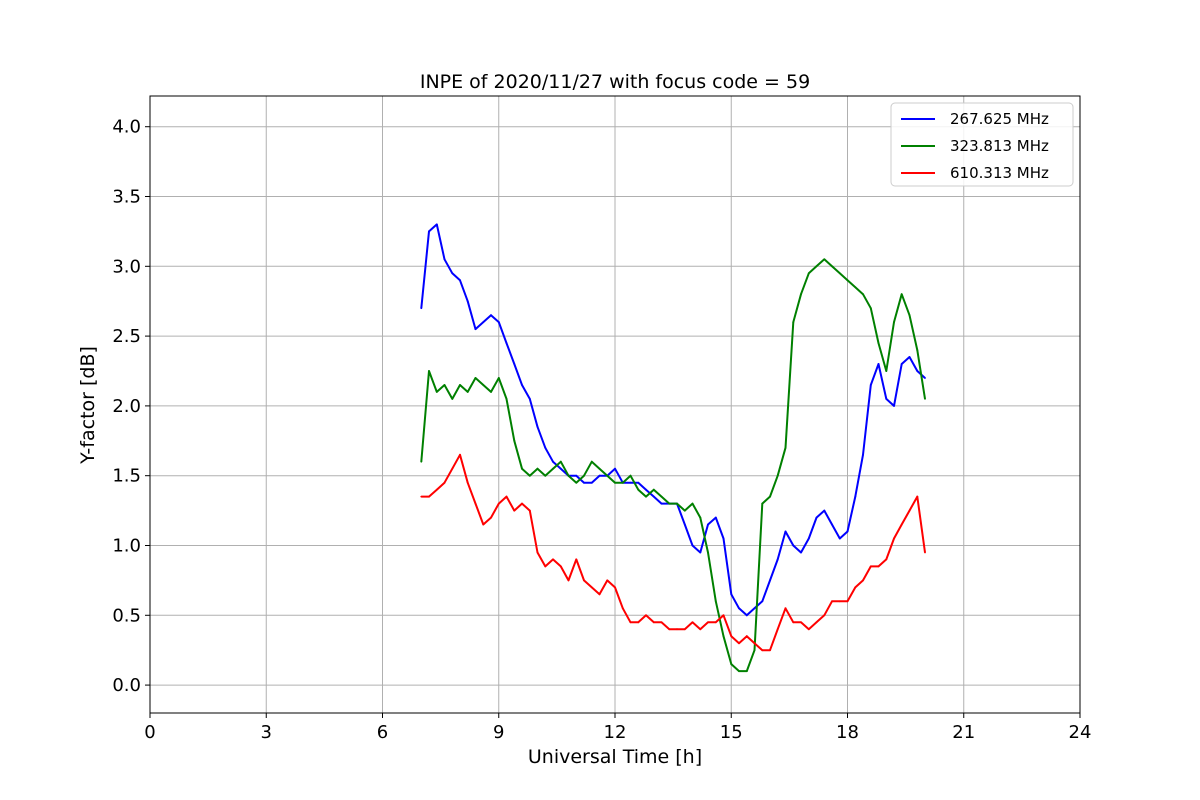  What do you see at coordinates (963, 732) in the screenshot?
I see `x-tick-label: 21` at bounding box center [963, 732].